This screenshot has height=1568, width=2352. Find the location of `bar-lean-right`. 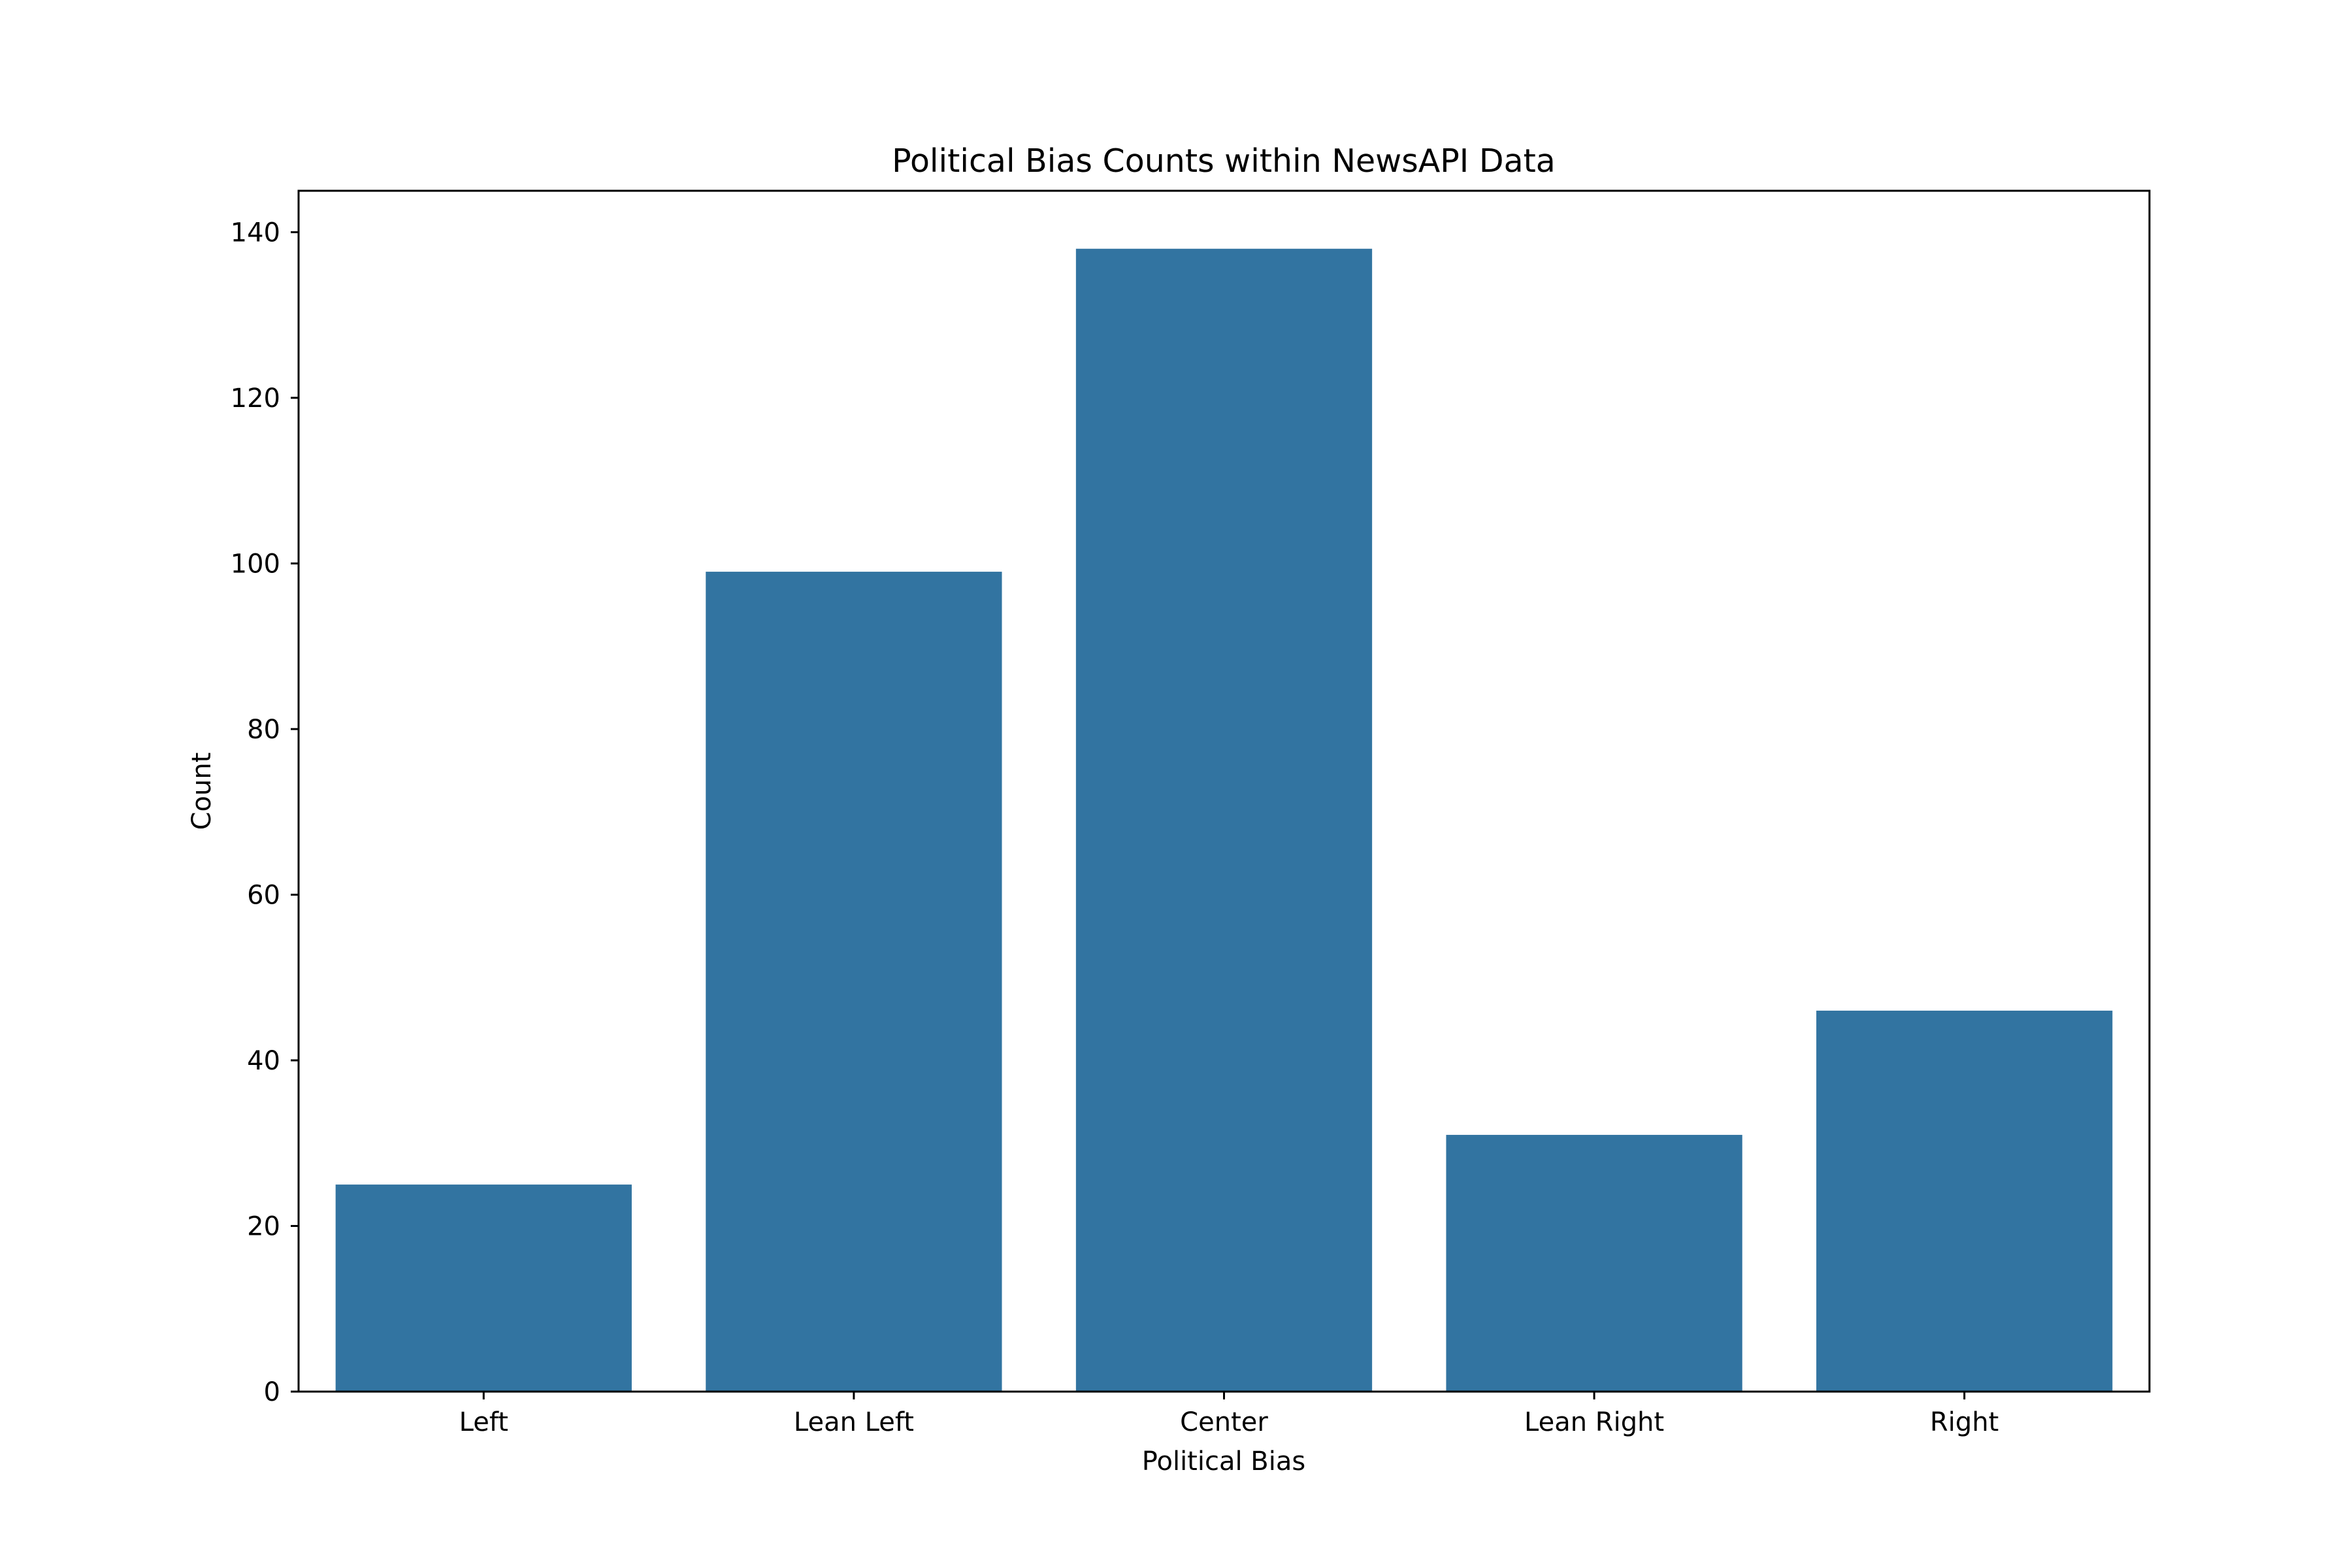

bar-lean-right is located at coordinates (1594, 1263).